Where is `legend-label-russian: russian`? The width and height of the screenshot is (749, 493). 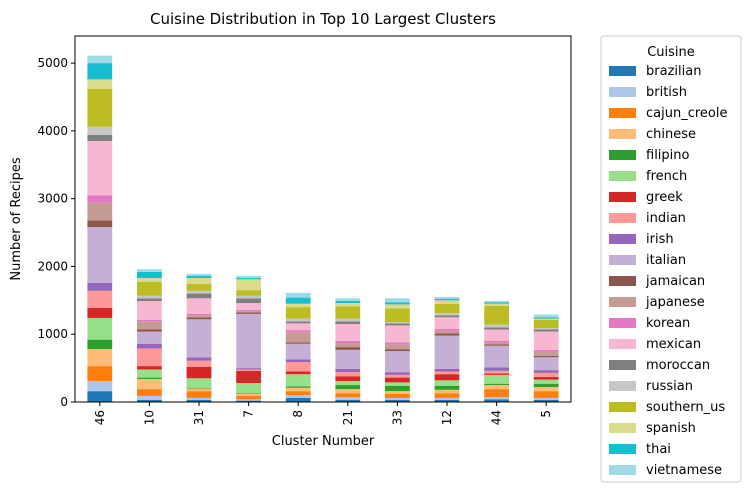 legend-label-russian: russian is located at coordinates (669, 386).